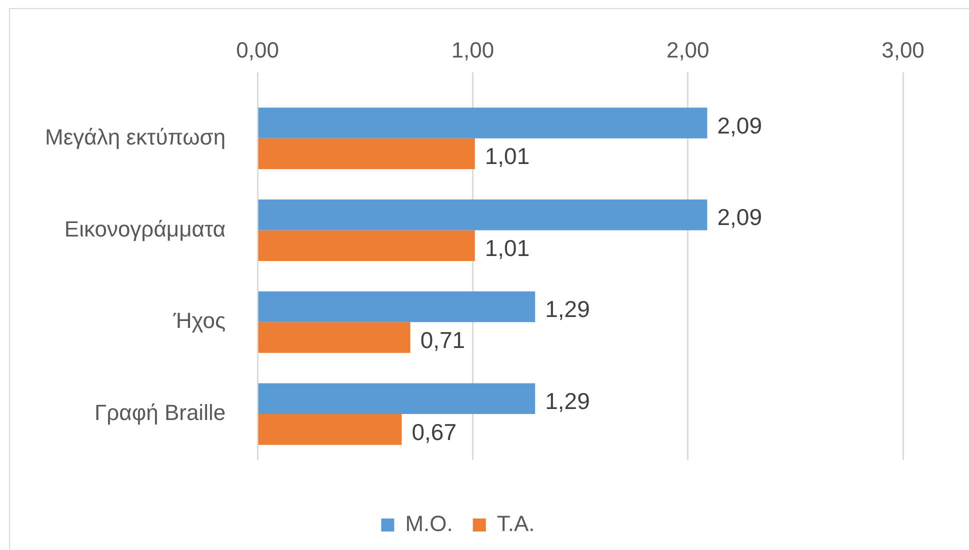 The width and height of the screenshot is (969, 550). Describe the element at coordinates (434, 431) in the screenshot. I see `data-label: 0,67` at that location.